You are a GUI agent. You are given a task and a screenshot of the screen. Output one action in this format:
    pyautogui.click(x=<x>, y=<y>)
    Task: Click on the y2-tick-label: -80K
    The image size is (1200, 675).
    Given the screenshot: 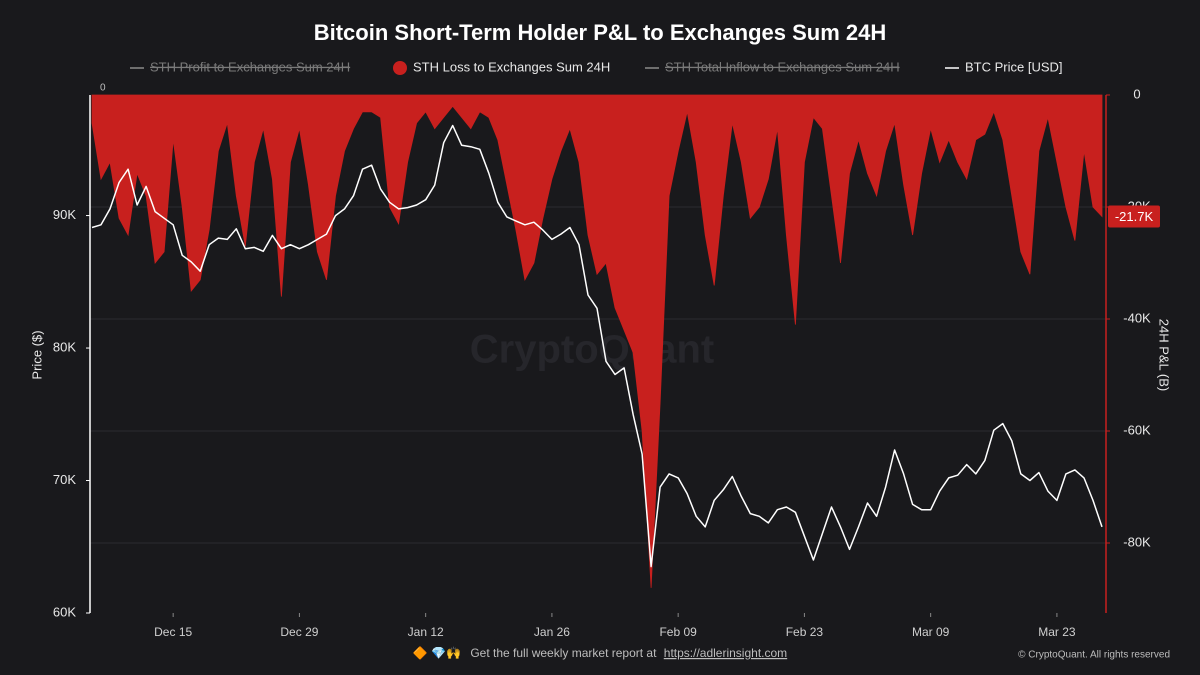 What is the action you would take?
    pyautogui.click(x=1137, y=541)
    